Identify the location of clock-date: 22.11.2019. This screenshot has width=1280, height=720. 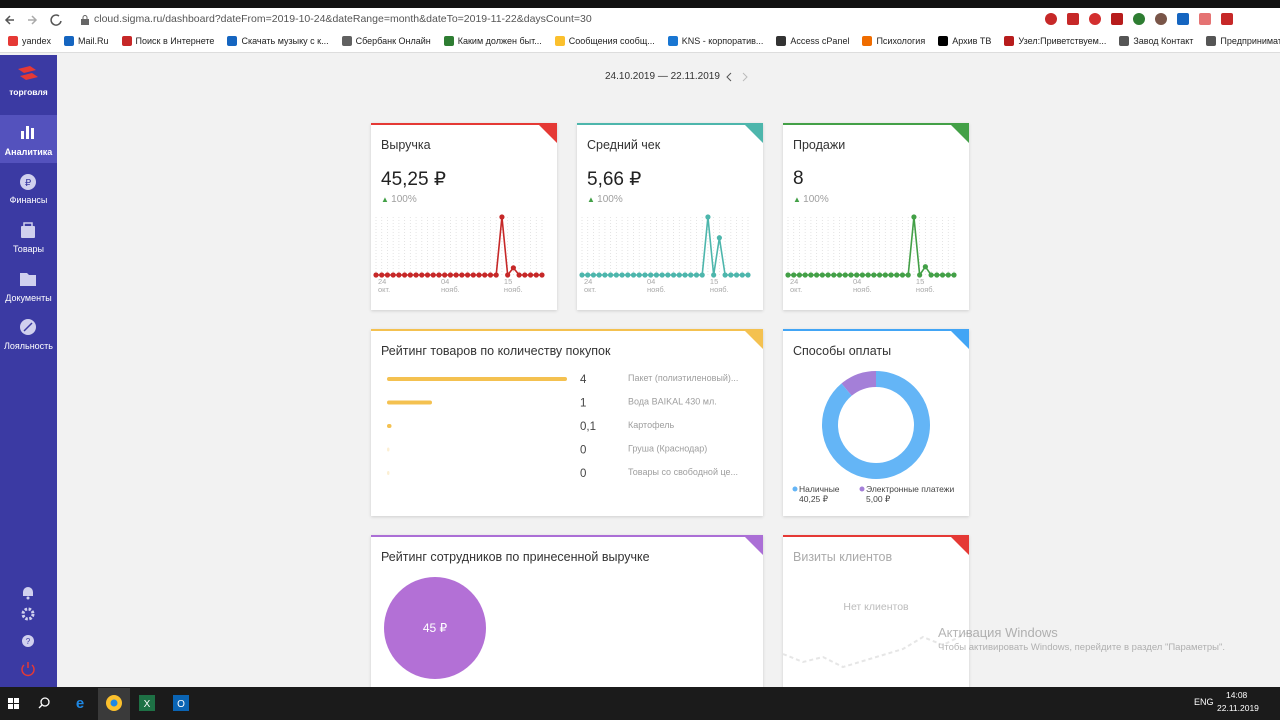
(1238, 708).